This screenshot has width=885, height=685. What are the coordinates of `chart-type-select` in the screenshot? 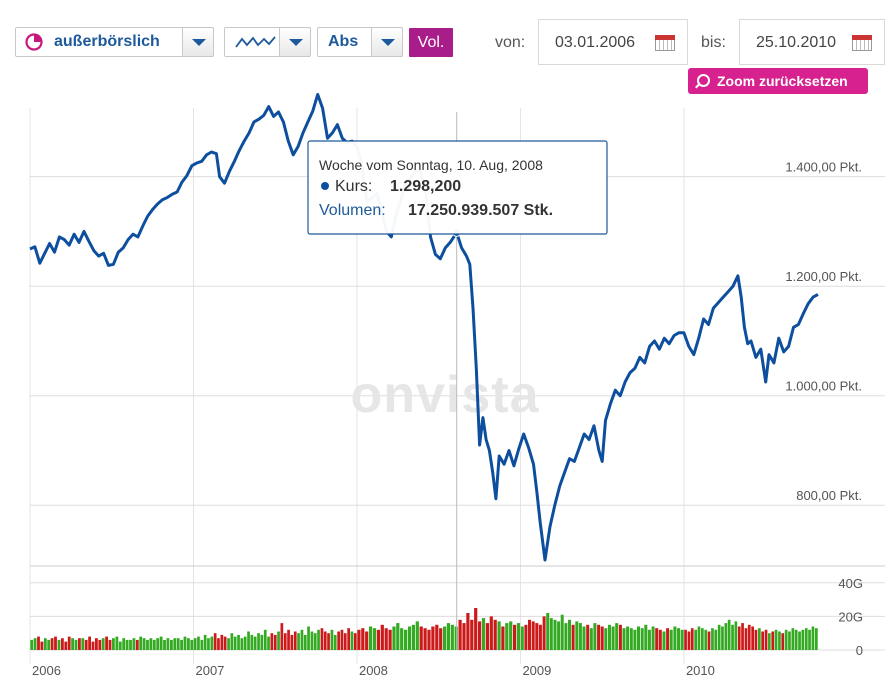 It's located at (267, 42).